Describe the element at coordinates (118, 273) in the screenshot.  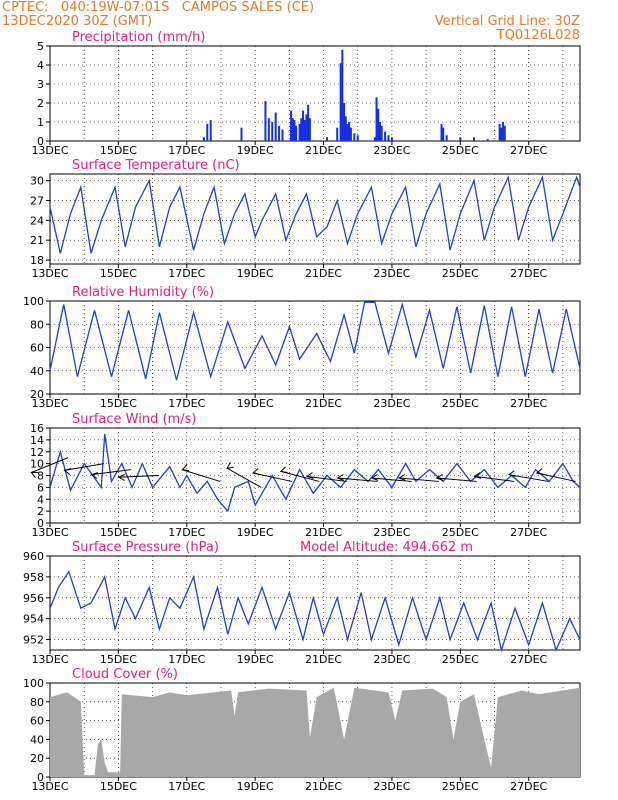
I see `temp-xtick-label: 15DEC` at that location.